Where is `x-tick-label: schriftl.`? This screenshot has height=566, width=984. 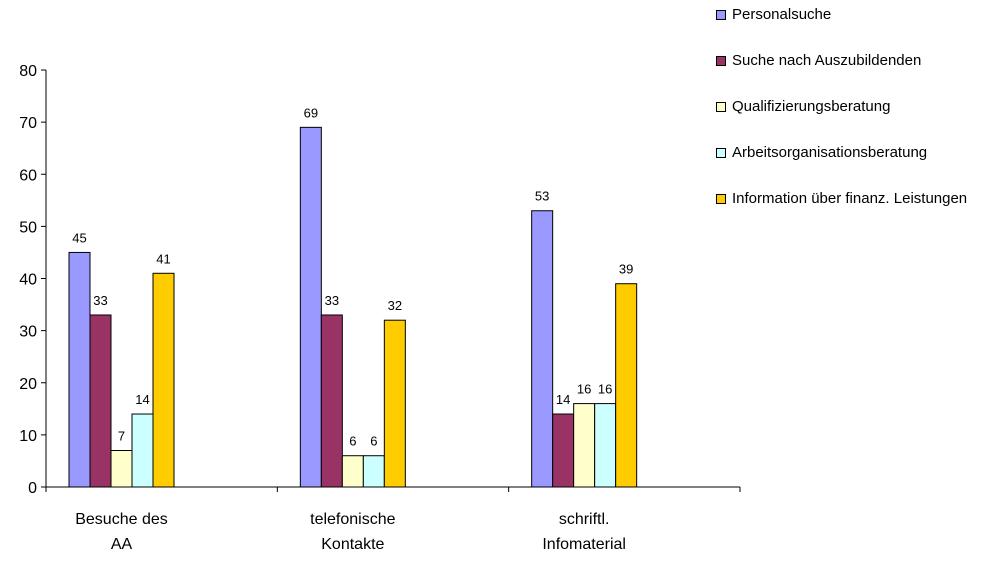 x-tick-label: schriftl. is located at coordinates (584, 519).